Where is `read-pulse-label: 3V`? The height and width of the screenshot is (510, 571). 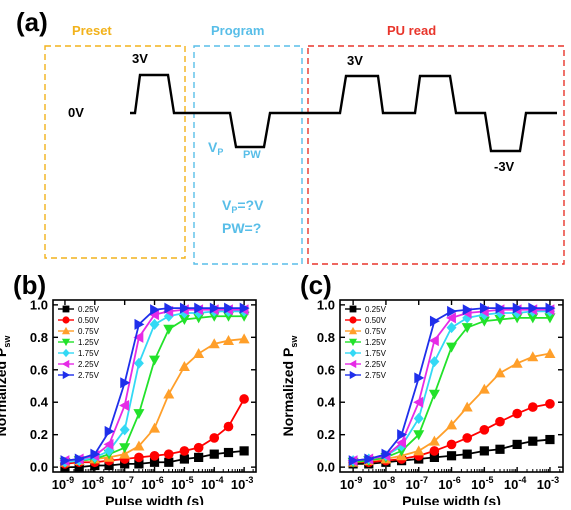 read-pulse-label: 3V is located at coordinates (355, 60).